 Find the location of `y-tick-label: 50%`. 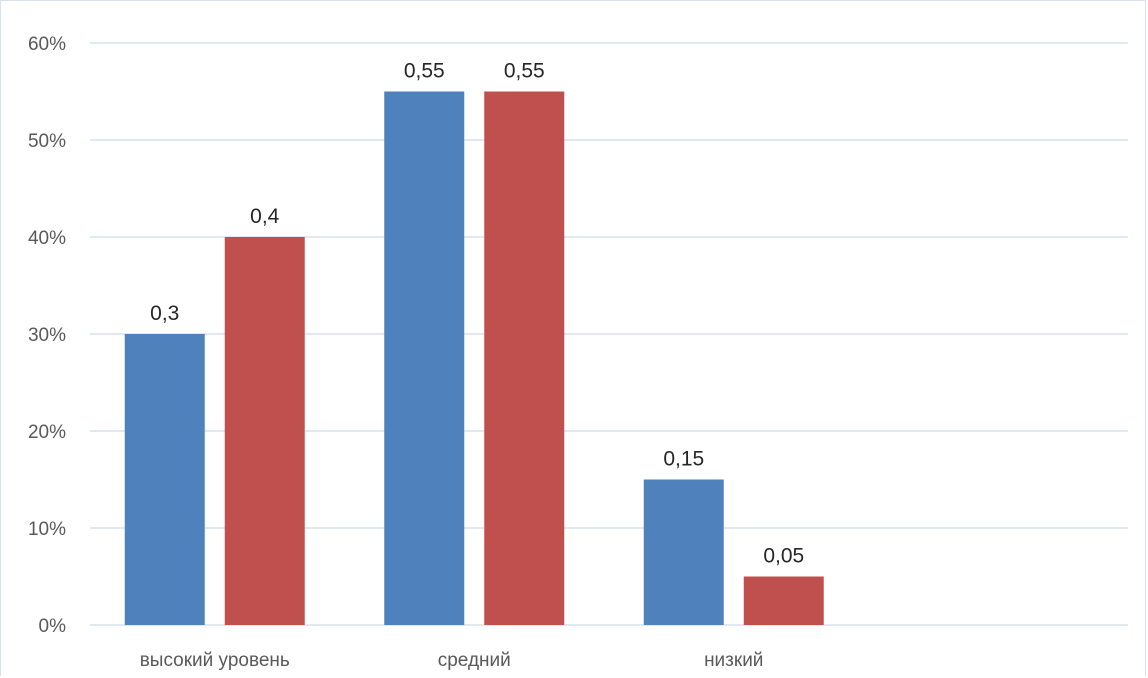

y-tick-label: 50% is located at coordinates (47, 141).